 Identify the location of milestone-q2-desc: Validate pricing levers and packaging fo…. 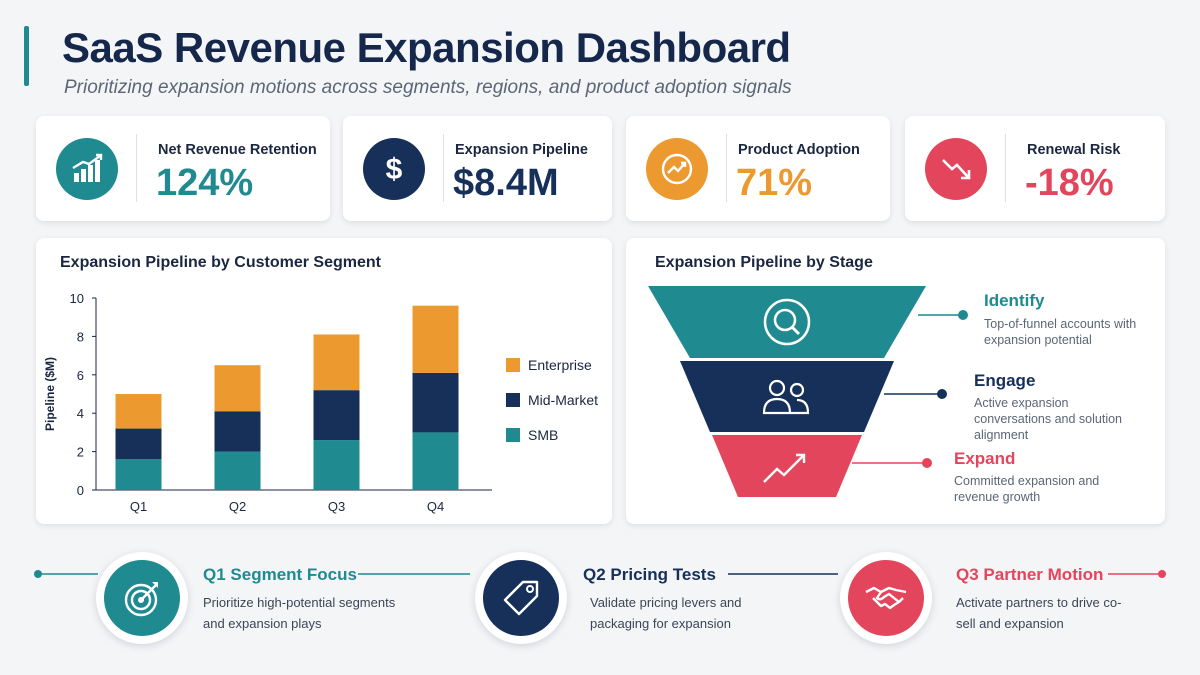
(666, 613).